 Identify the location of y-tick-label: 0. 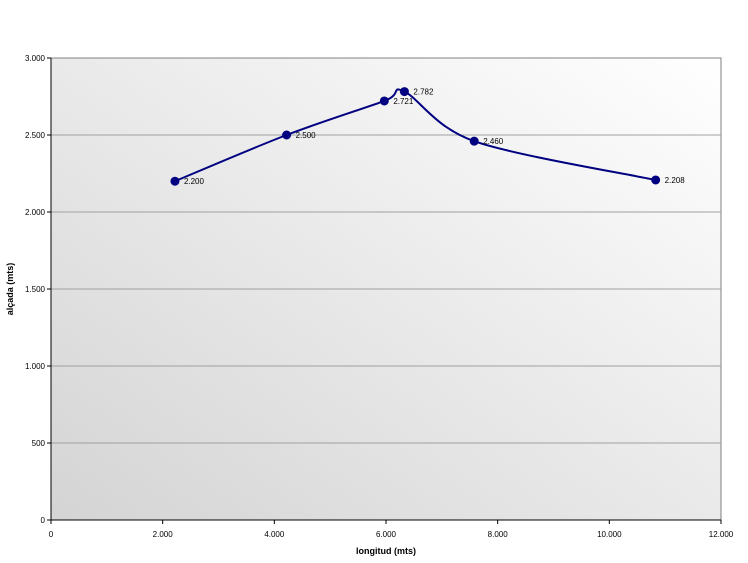
(43, 520).